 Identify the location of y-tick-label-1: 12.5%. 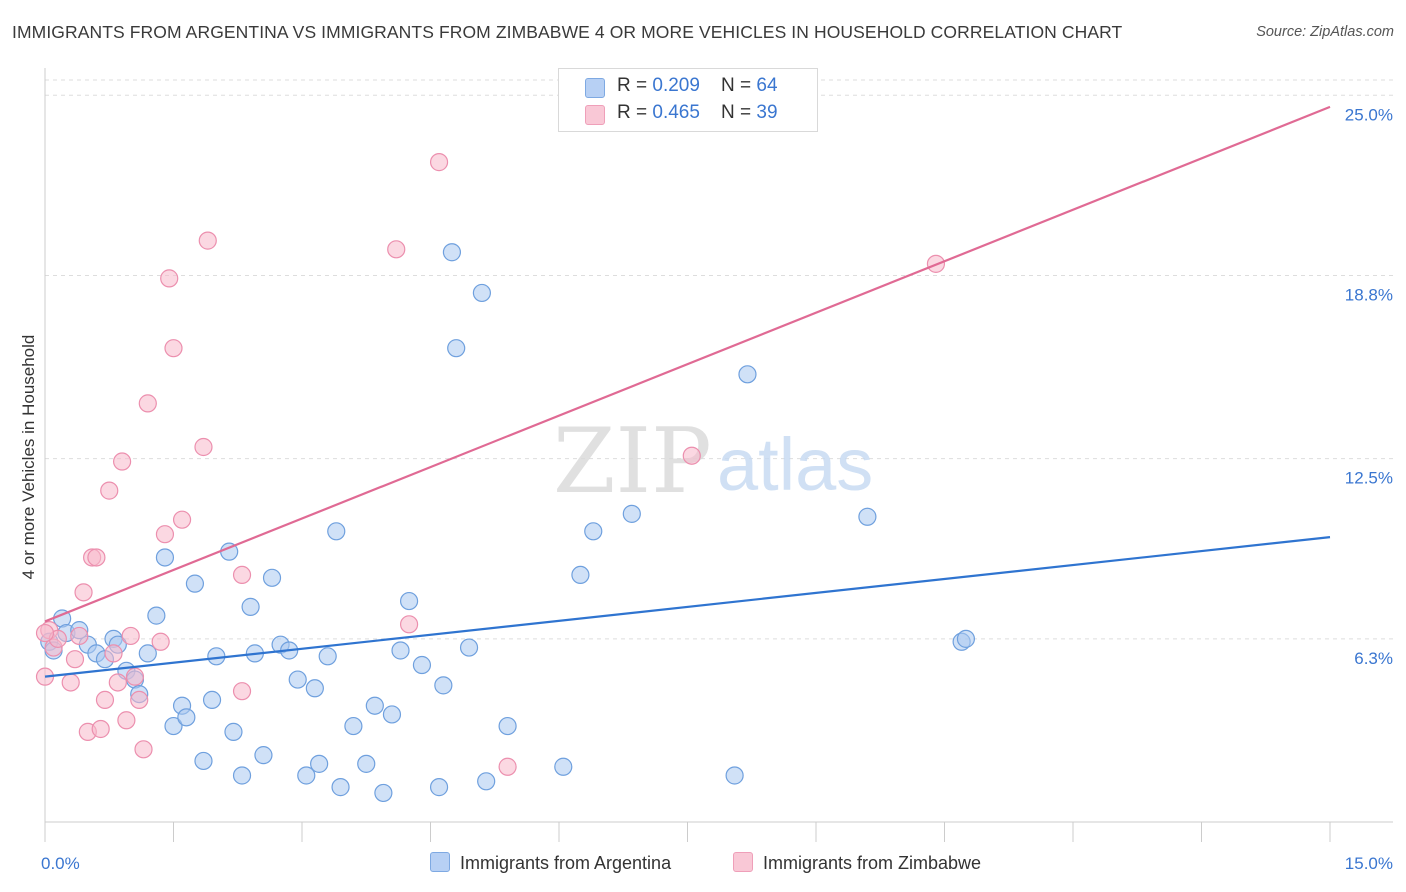
(1369, 478).